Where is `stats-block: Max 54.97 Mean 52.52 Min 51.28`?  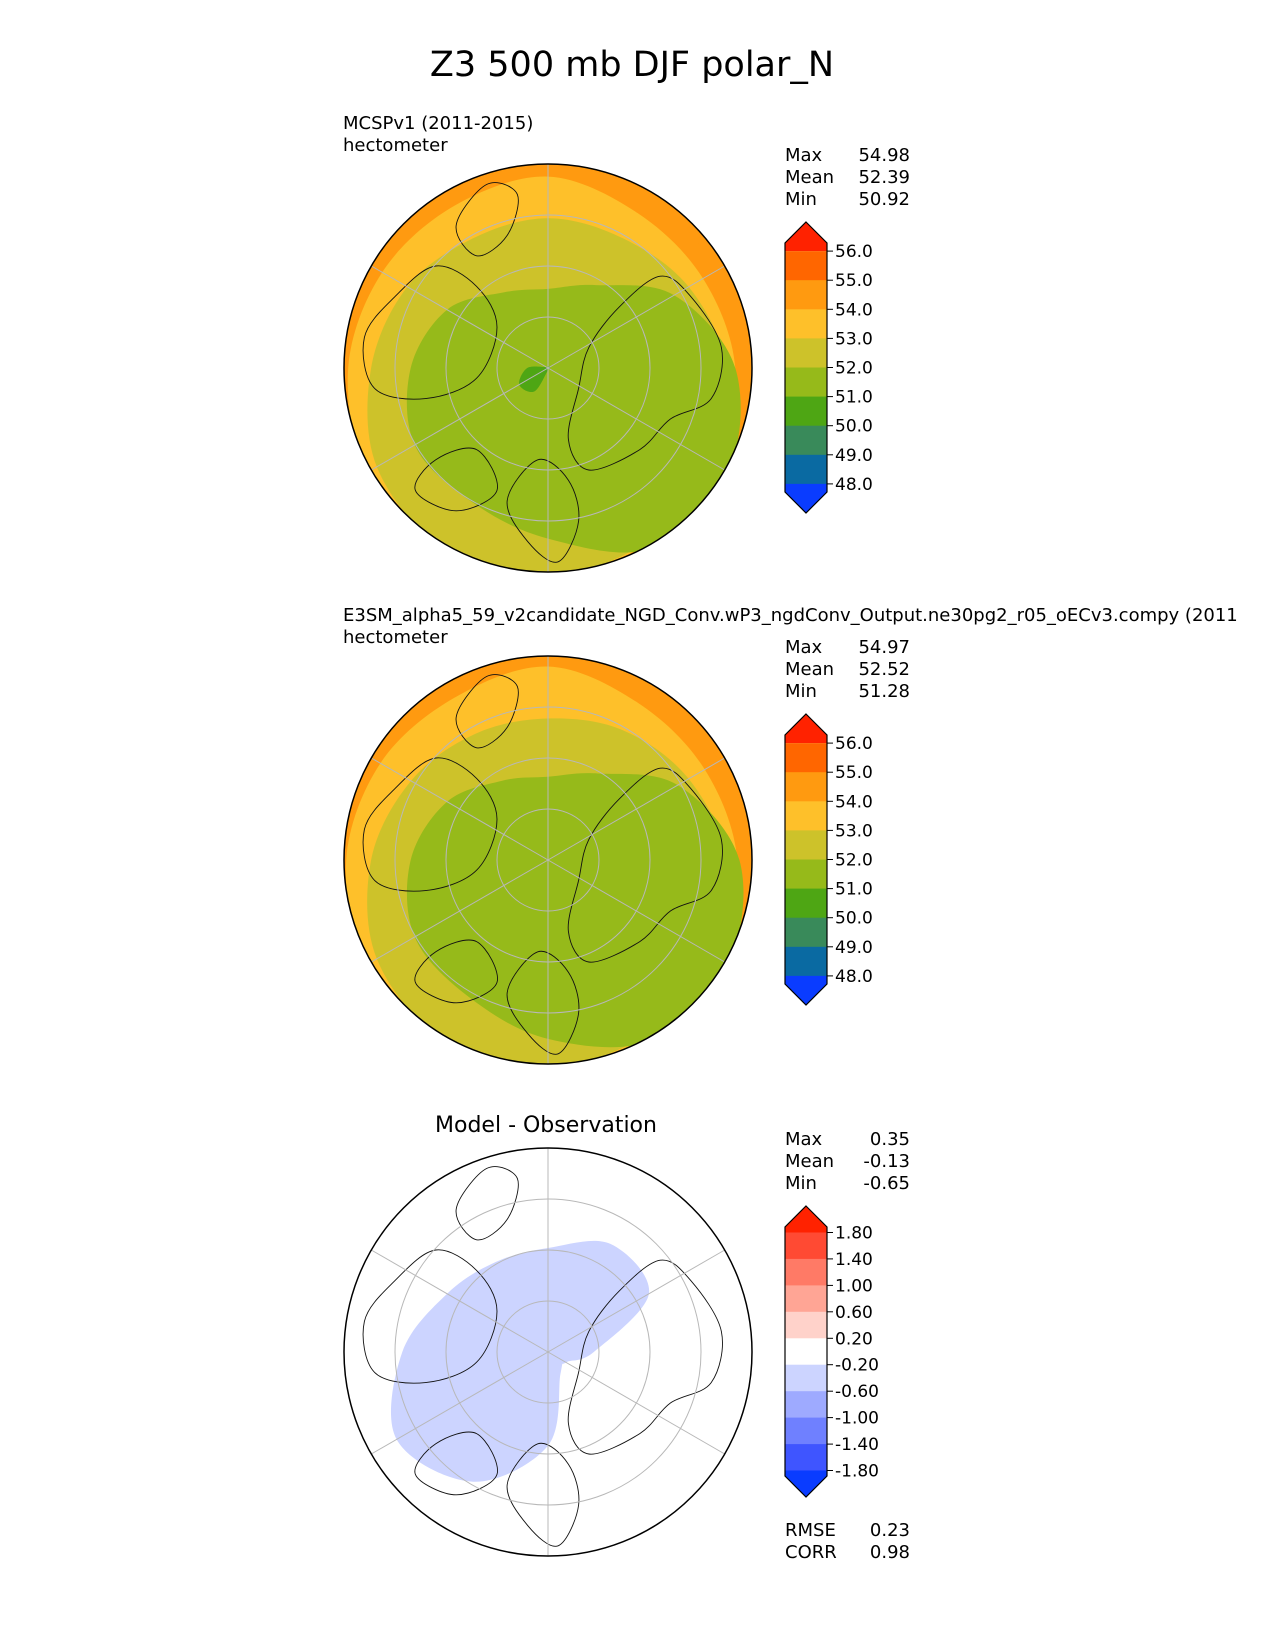 stats-block: Max 54.97 Mean 52.52 Min 51.28 is located at coordinates (847, 669).